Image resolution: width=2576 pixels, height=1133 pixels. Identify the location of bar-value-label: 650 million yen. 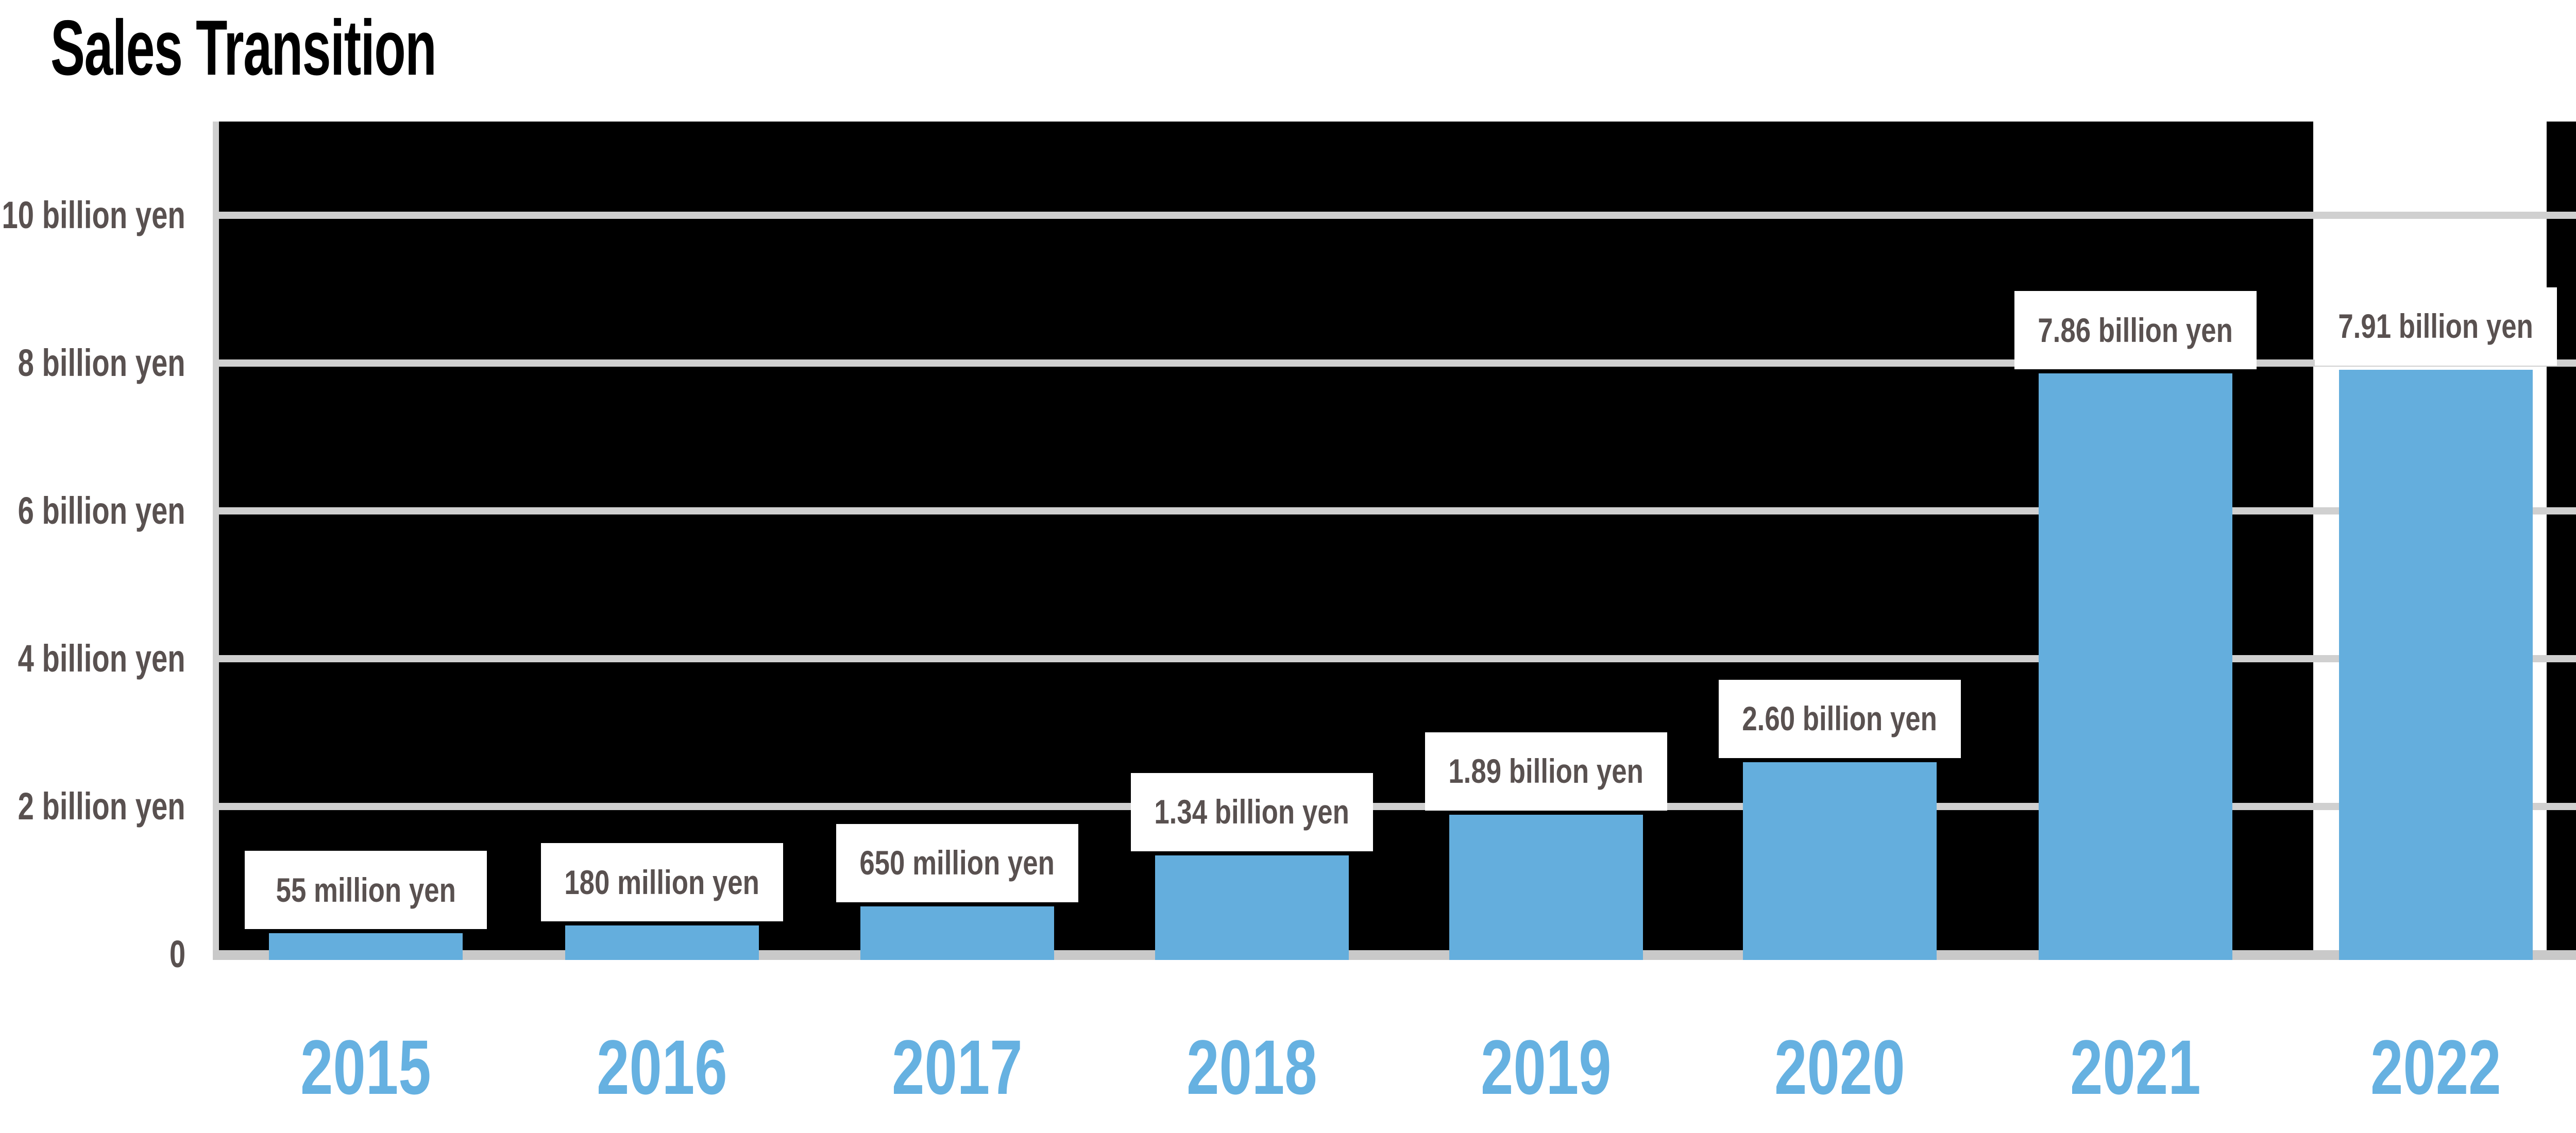
(957, 862).